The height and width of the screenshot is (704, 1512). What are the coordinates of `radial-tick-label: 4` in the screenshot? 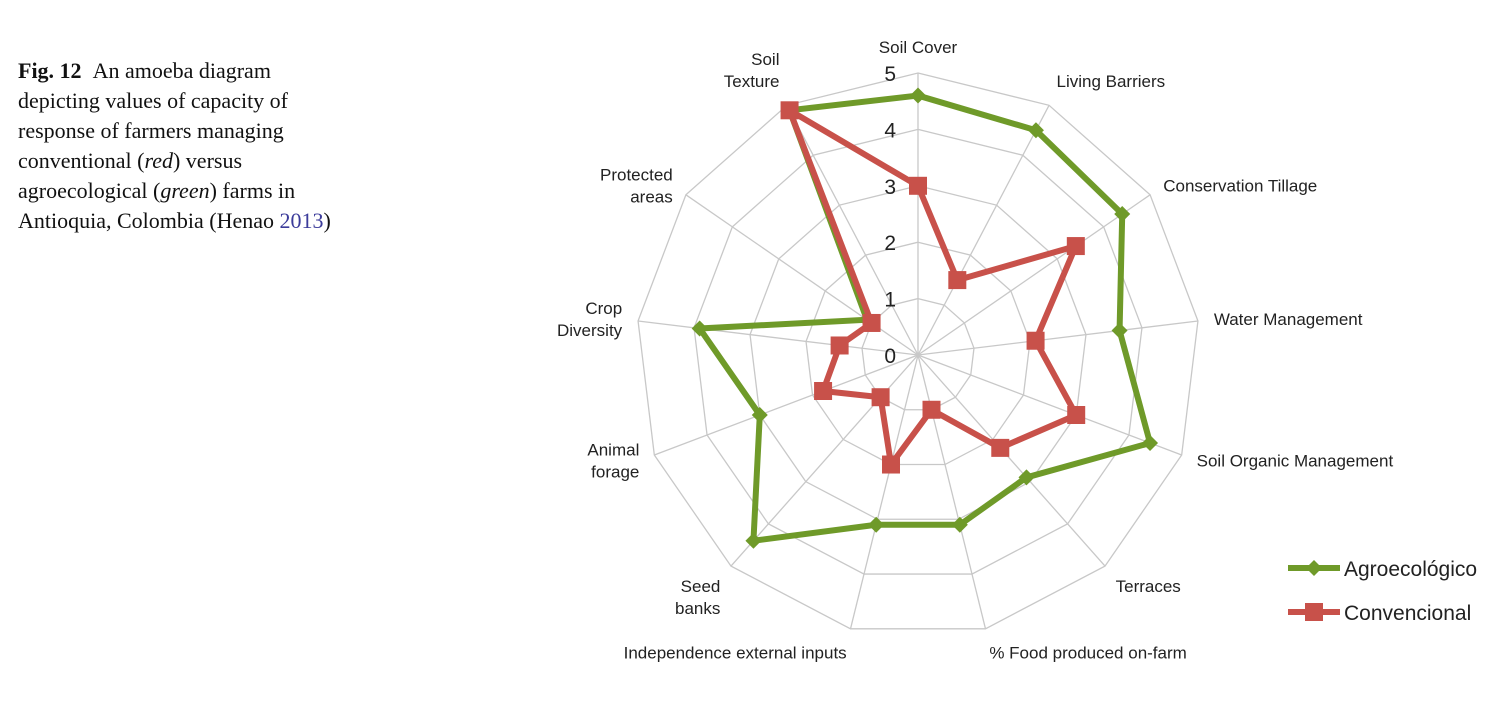 It's located at (890, 130).